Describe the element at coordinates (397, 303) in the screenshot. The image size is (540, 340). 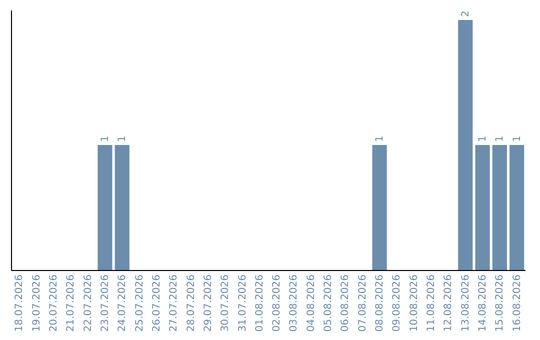
I see `x-tick-label: 09.08.2026` at that location.